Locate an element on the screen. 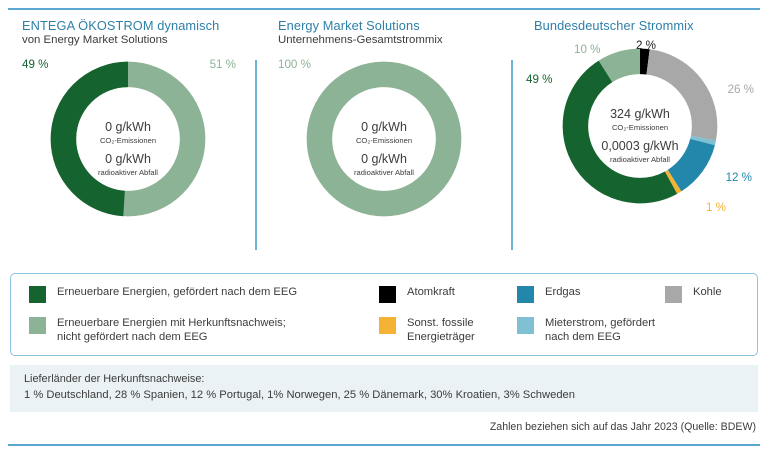  legend-item-sonst-fossil: Sonst. fossile Energieträger is located at coordinates (448, 330).